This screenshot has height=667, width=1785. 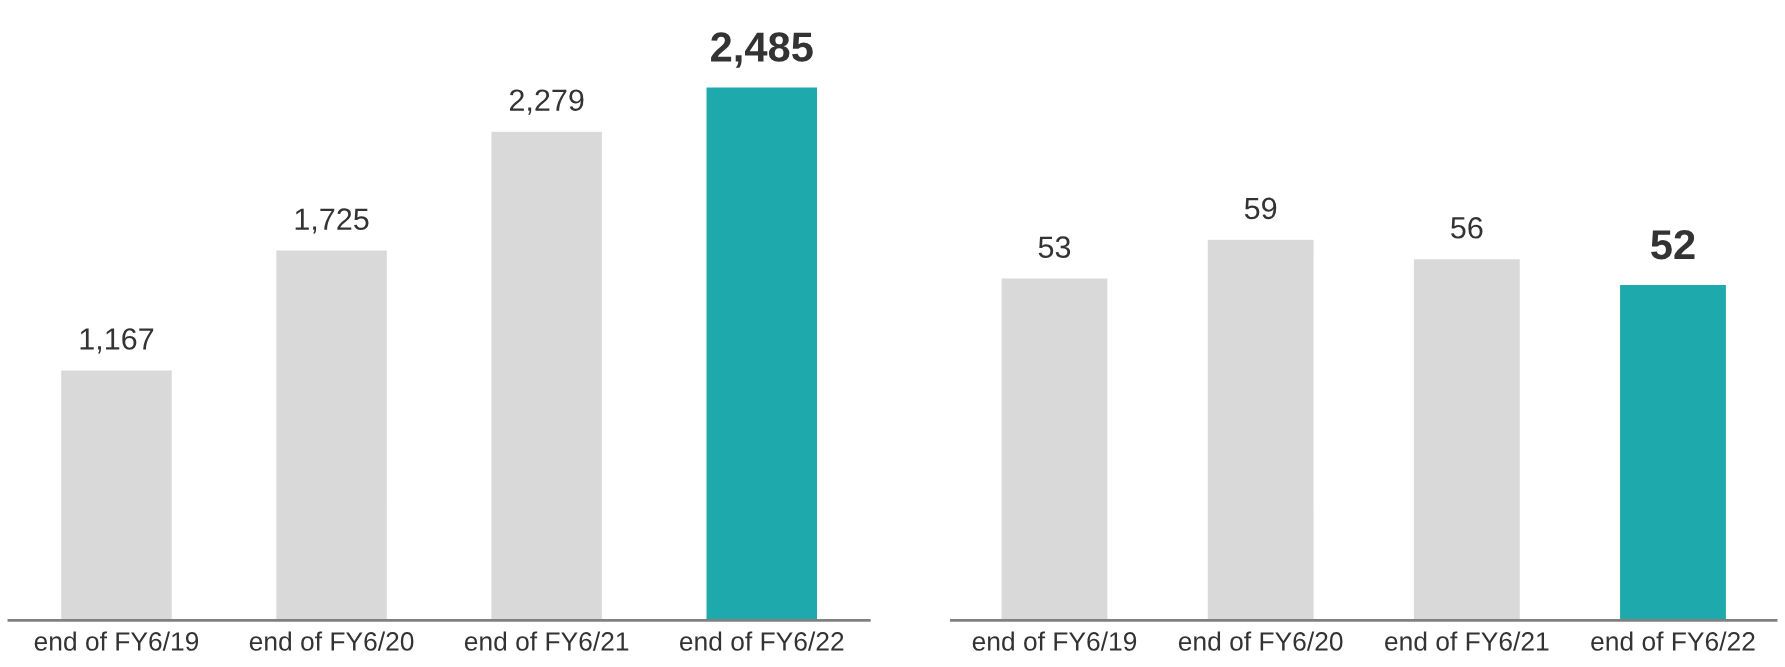 I want to click on data-label: 52, so click(x=1673, y=244).